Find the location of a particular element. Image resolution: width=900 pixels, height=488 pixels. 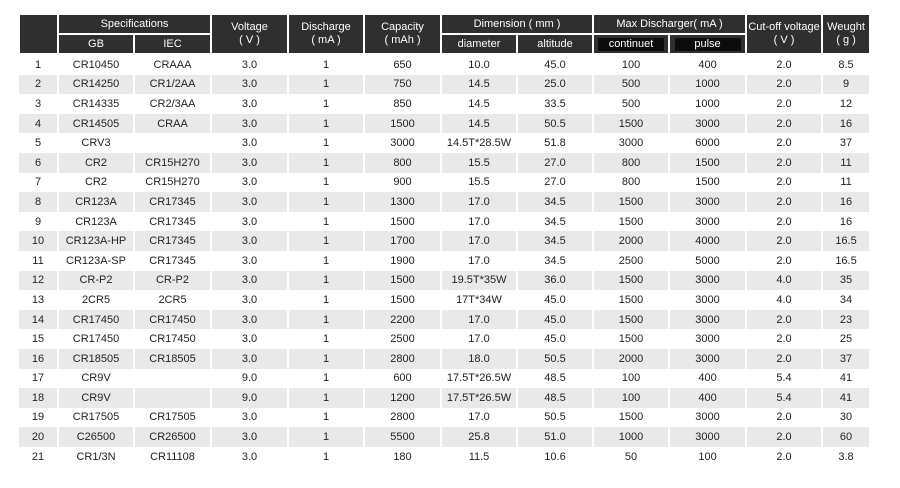

table-cell: 14 is located at coordinates (39, 319).